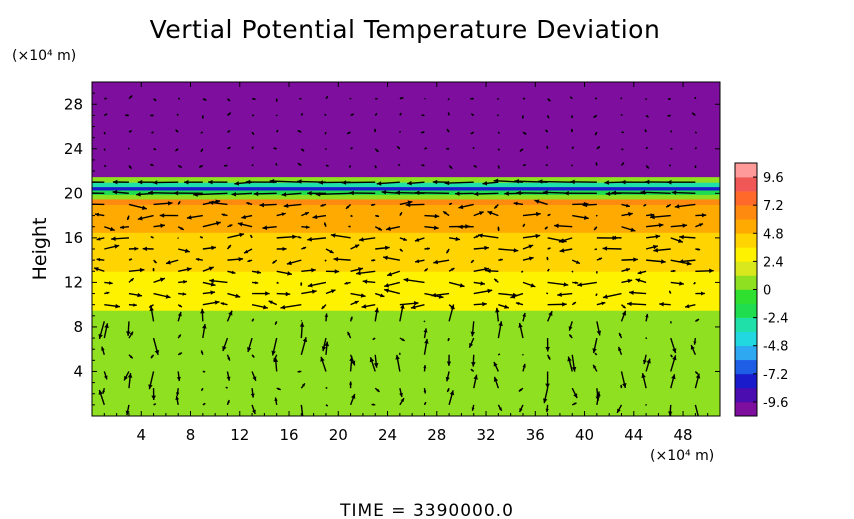  Describe the element at coordinates (426, 510) in the screenshot. I see `time-label: TIME = 3390000.0` at that location.